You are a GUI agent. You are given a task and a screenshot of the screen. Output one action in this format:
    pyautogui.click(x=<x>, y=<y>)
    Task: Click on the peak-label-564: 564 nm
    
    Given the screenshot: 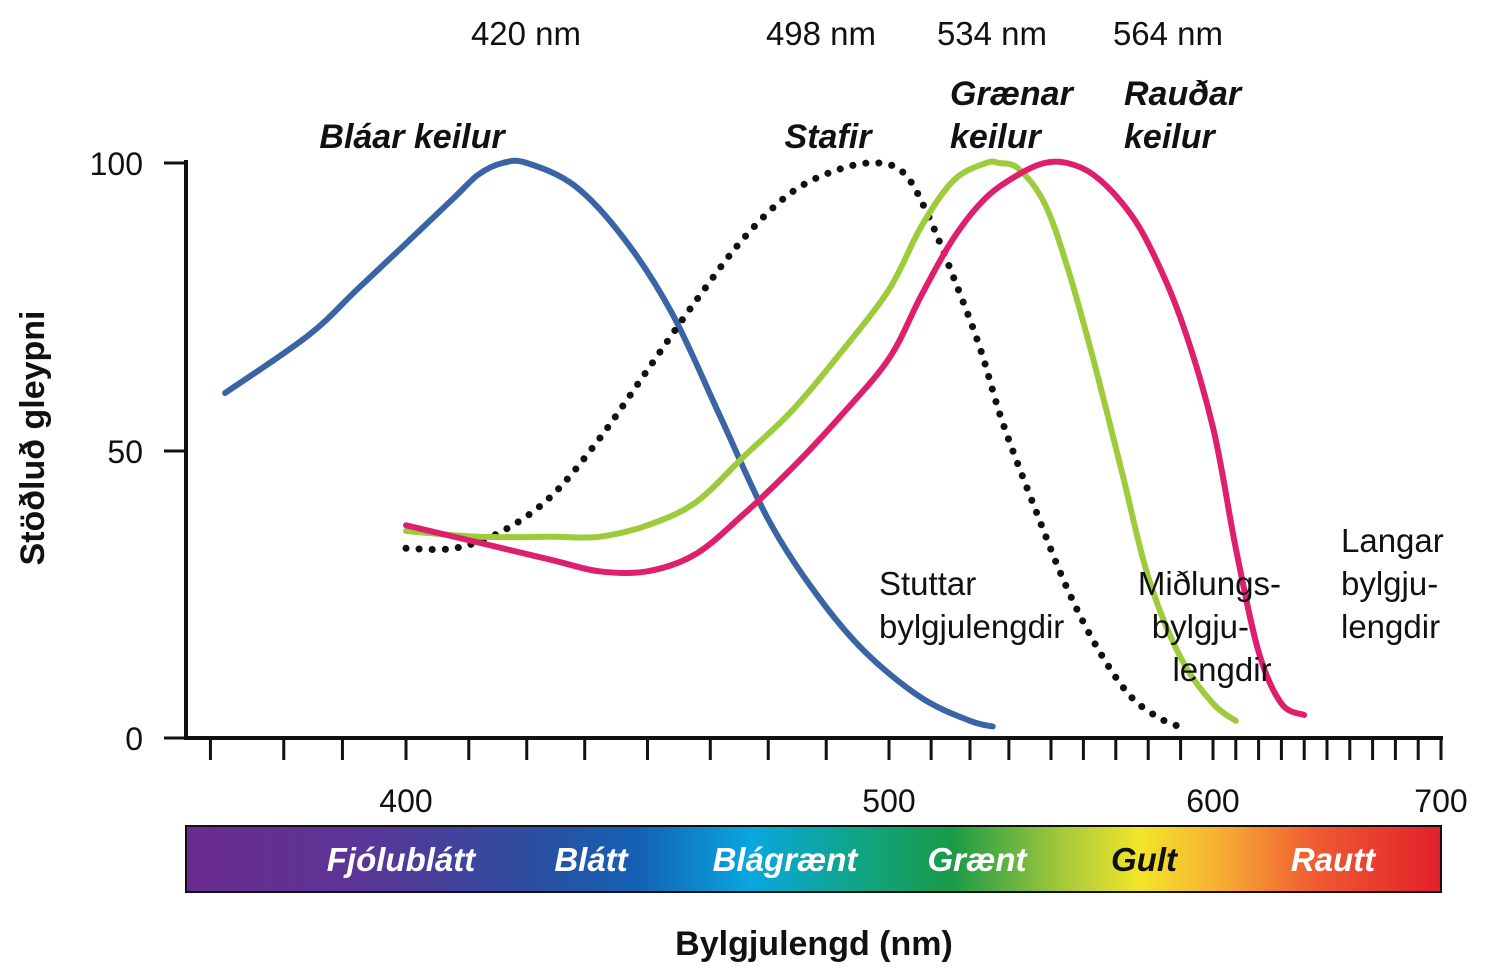 What is the action you would take?
    pyautogui.click(x=1168, y=33)
    